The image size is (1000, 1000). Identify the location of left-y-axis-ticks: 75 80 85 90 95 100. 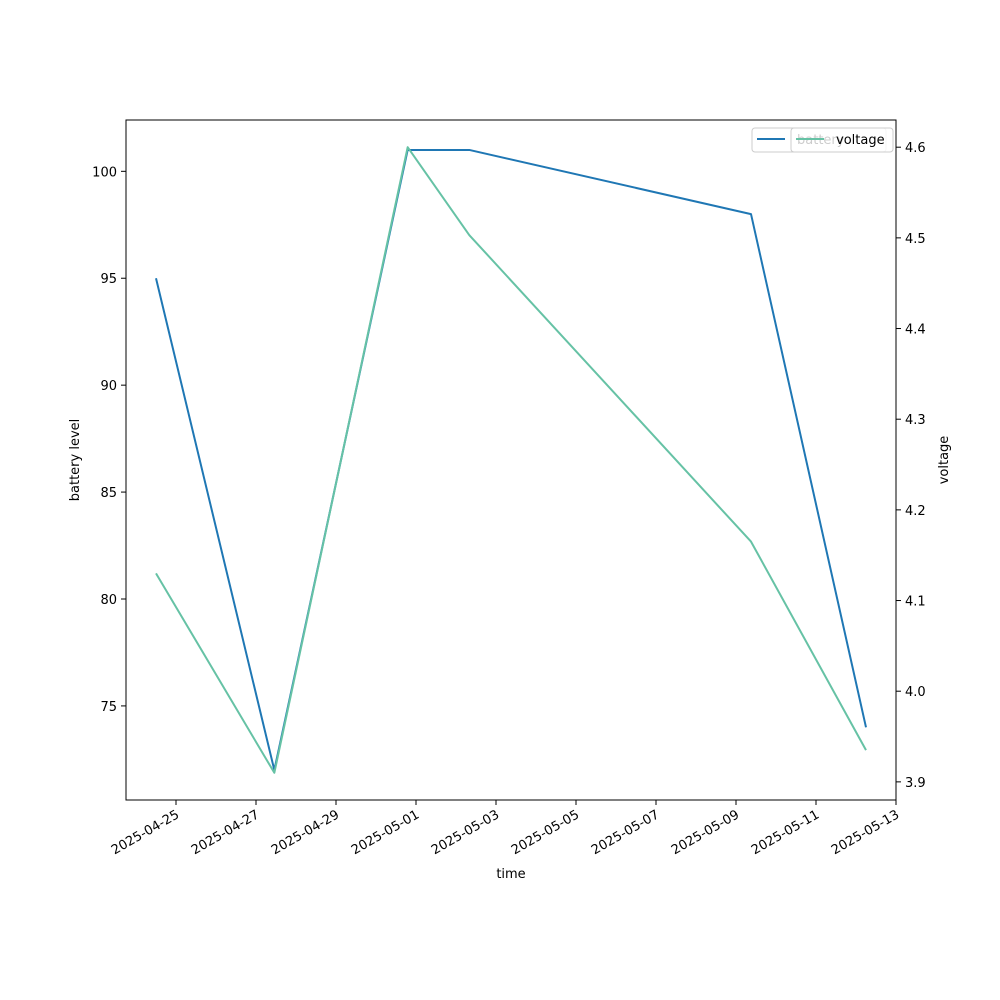
(109, 440).